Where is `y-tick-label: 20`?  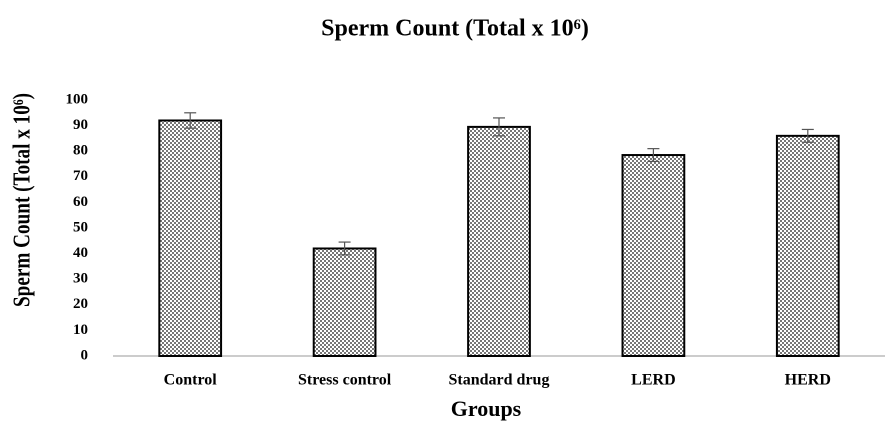
y-tick-label: 20 is located at coordinates (80, 304).